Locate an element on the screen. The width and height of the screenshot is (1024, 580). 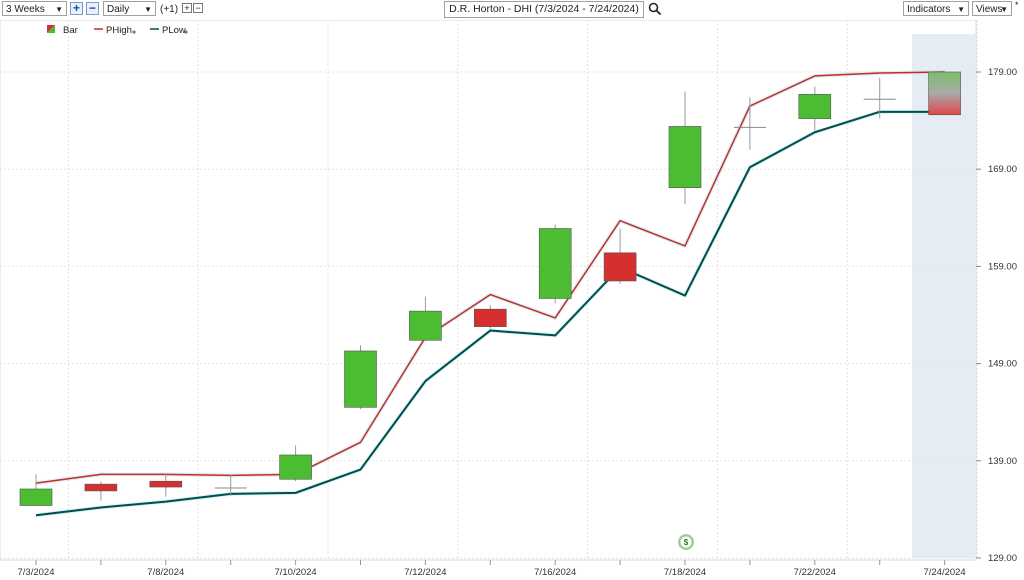
interval-value: Daily is located at coordinates (118, 9).